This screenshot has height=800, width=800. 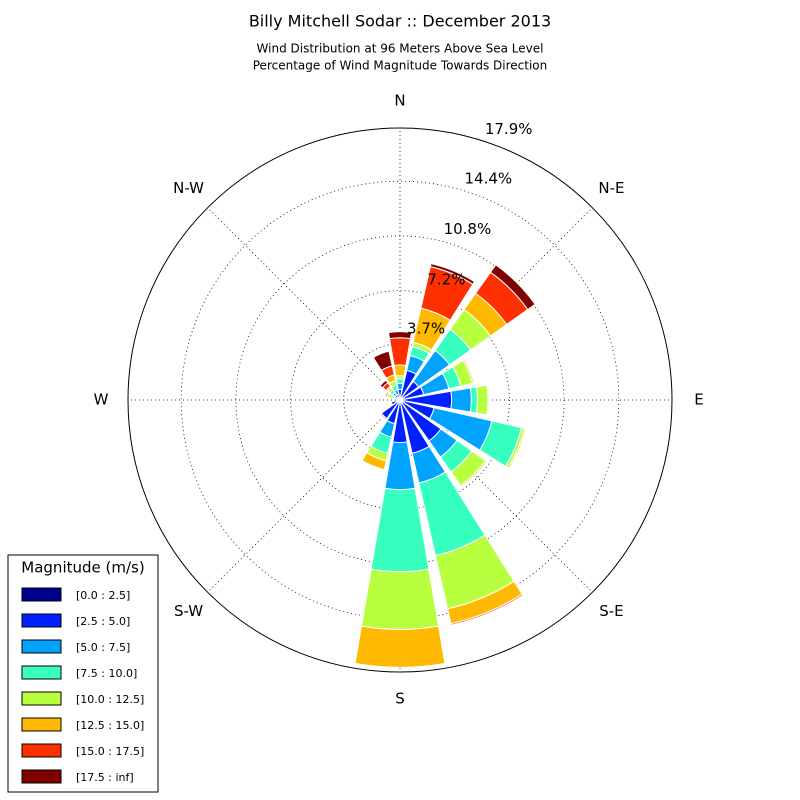 What do you see at coordinates (188, 611) in the screenshot?
I see `angle-tick-label: S-W` at bounding box center [188, 611].